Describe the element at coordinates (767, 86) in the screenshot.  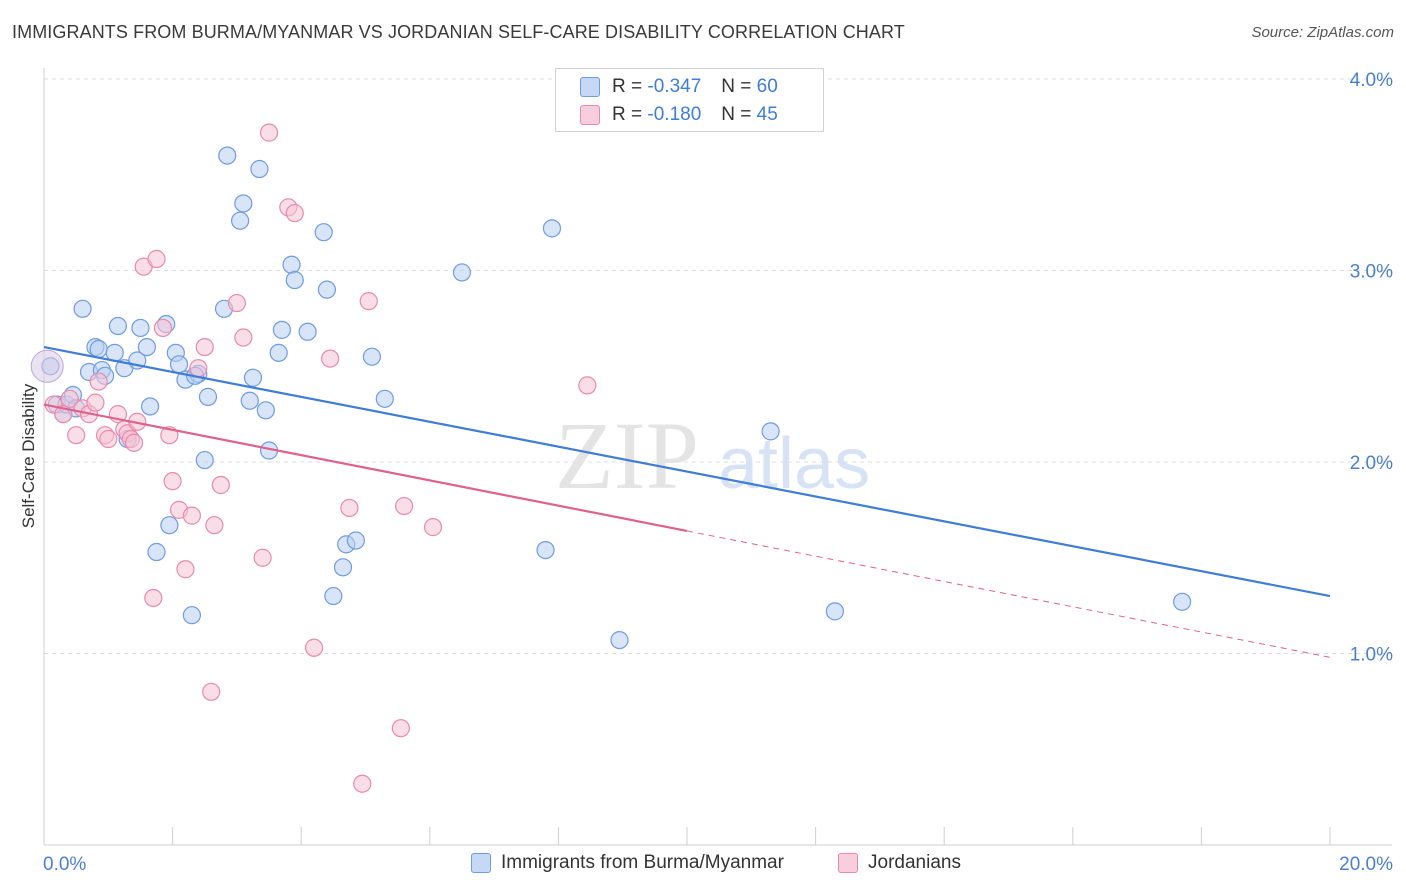
I see `legend-n-value-1: 60` at that location.